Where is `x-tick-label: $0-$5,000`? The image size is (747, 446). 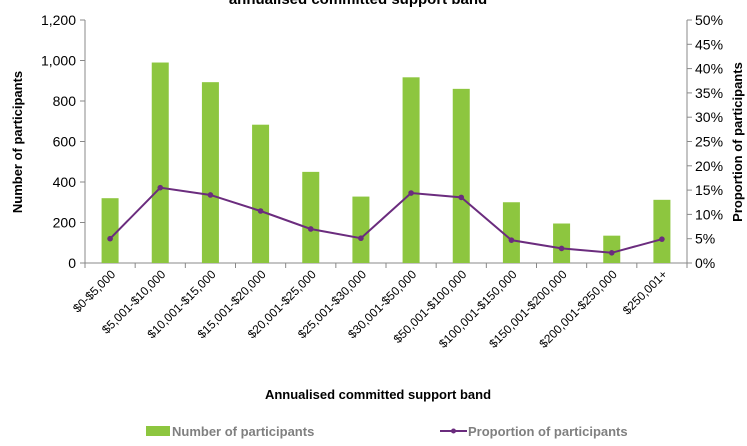 x-tick-label: $0-$5,000 is located at coordinates (94, 291).